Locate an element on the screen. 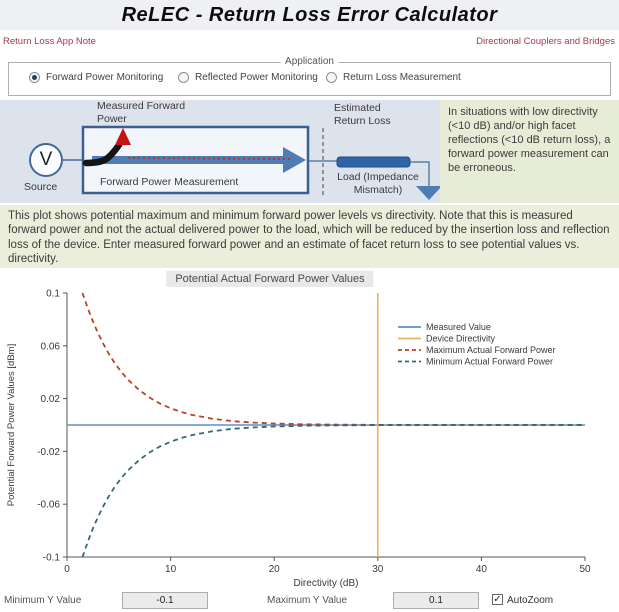  legend-label: Maximum Actual Forward Power is located at coordinates (491, 350).